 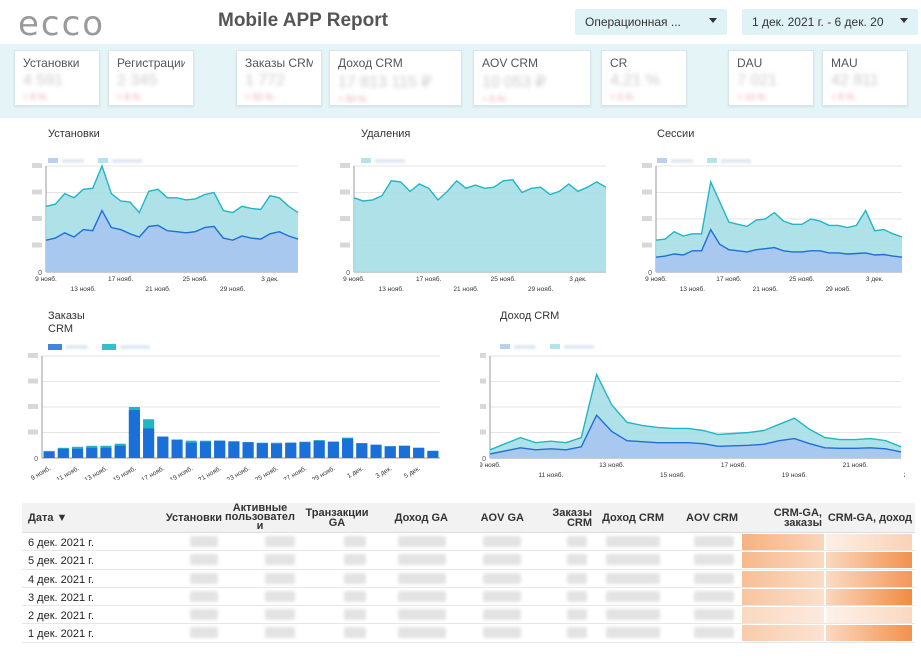 I want to click on page-title: Mobile APP Report, so click(x=303, y=20).